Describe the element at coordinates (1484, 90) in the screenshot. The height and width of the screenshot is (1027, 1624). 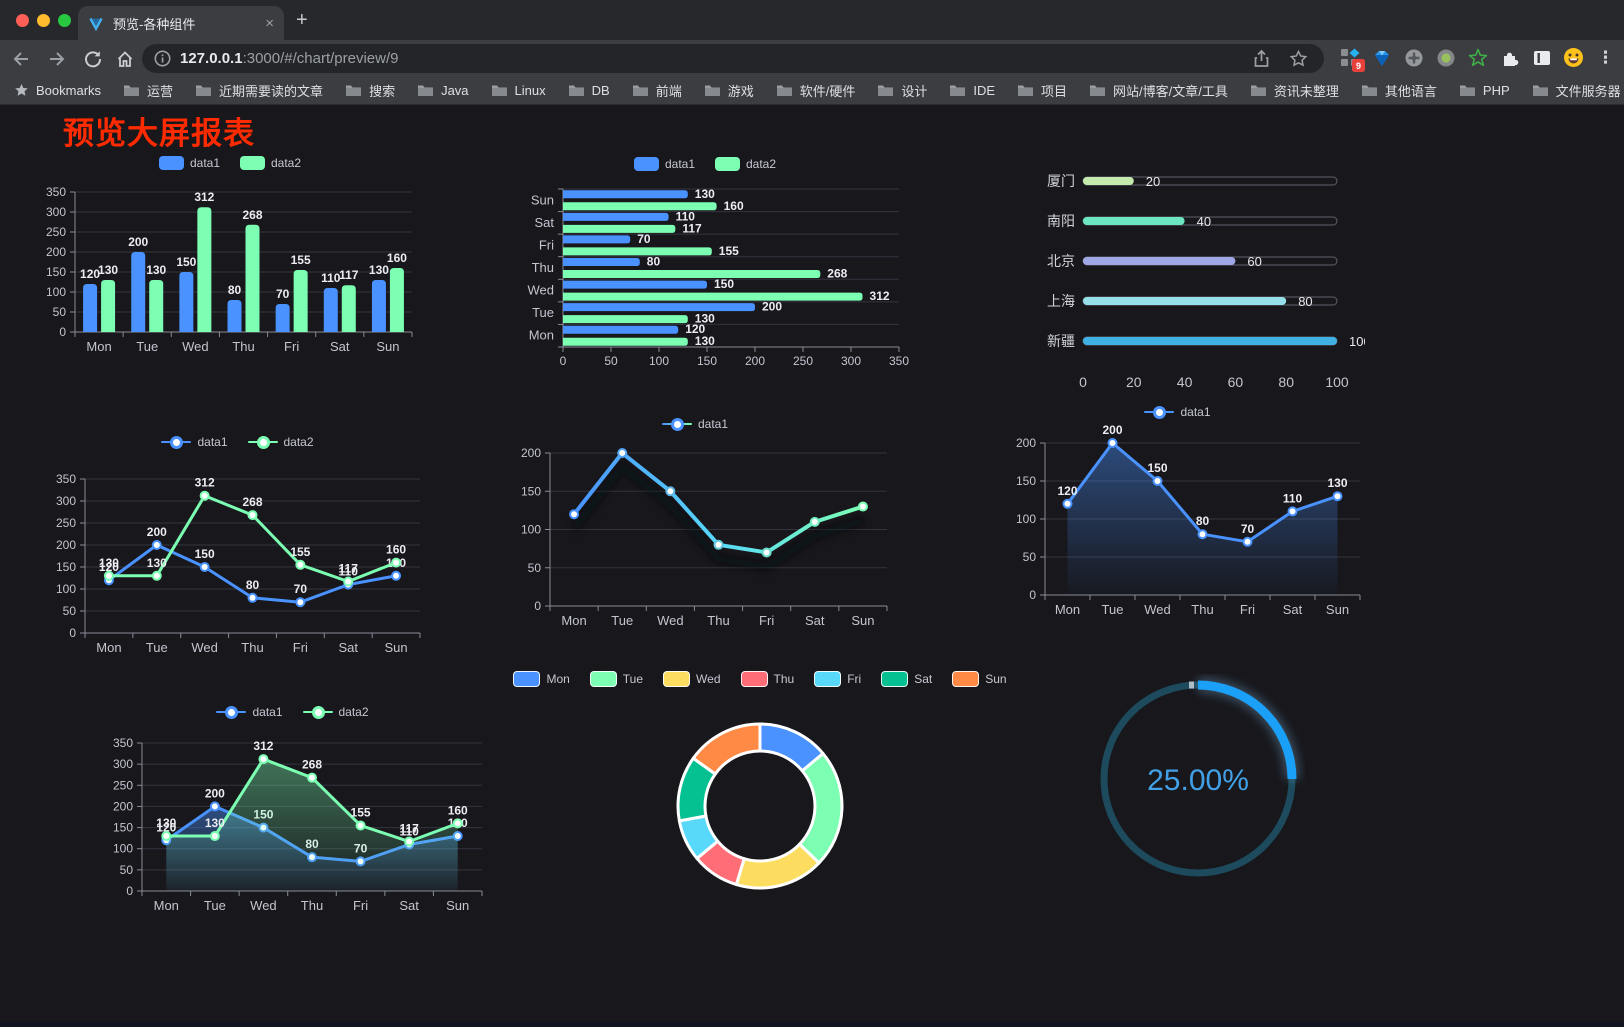
I see `bookmark-folder-item: PHP` at that location.